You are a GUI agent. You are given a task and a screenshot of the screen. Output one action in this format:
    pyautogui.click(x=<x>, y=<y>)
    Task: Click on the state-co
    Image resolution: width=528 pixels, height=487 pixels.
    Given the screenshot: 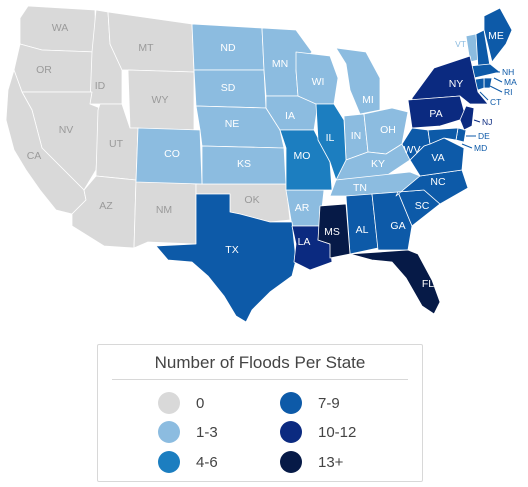 What is the action you would take?
    pyautogui.click(x=169, y=156)
    